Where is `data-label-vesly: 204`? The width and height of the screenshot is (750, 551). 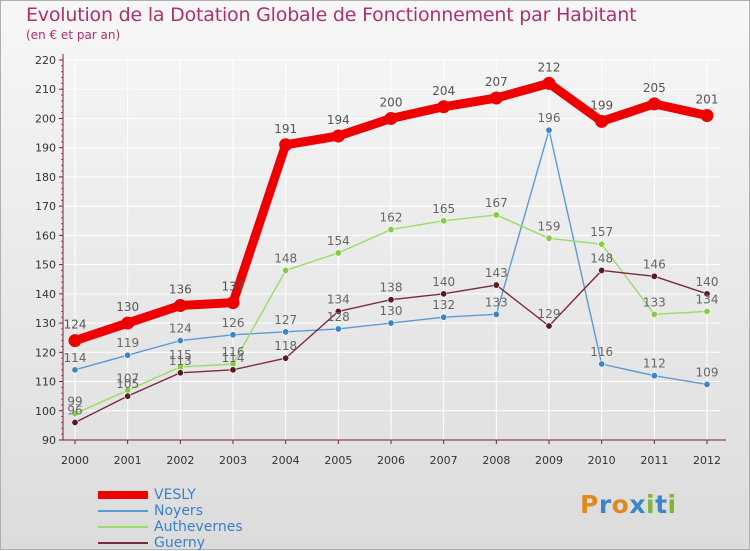
data-label-vesly: 204 is located at coordinates (443, 91).